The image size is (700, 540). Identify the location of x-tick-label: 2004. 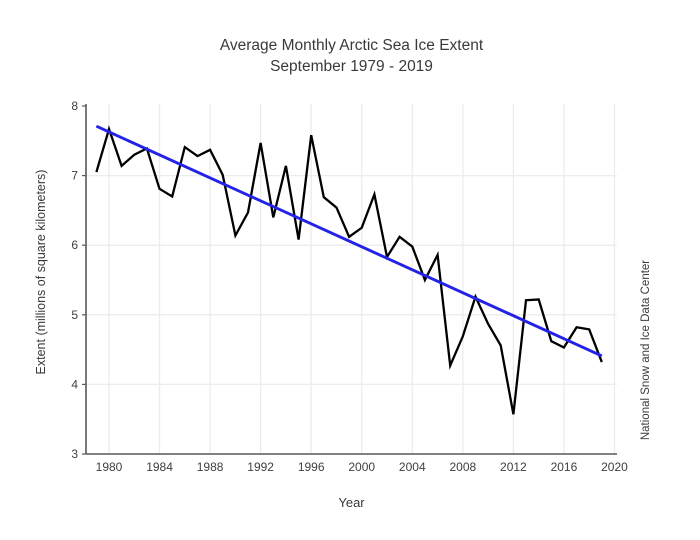
(412, 467).